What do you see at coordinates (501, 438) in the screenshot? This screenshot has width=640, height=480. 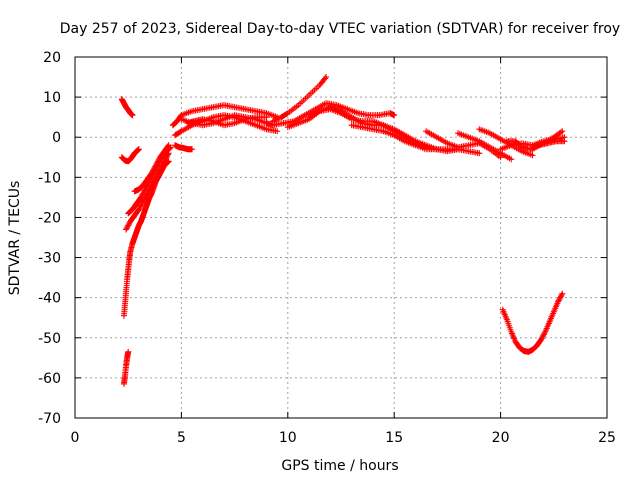 I see `x-tick-label: 20` at bounding box center [501, 438].